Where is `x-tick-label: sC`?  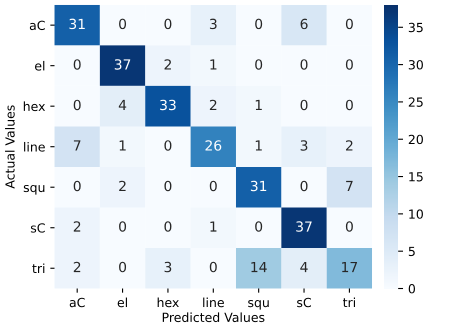
x-tick-label: sC is located at coordinates (304, 303).